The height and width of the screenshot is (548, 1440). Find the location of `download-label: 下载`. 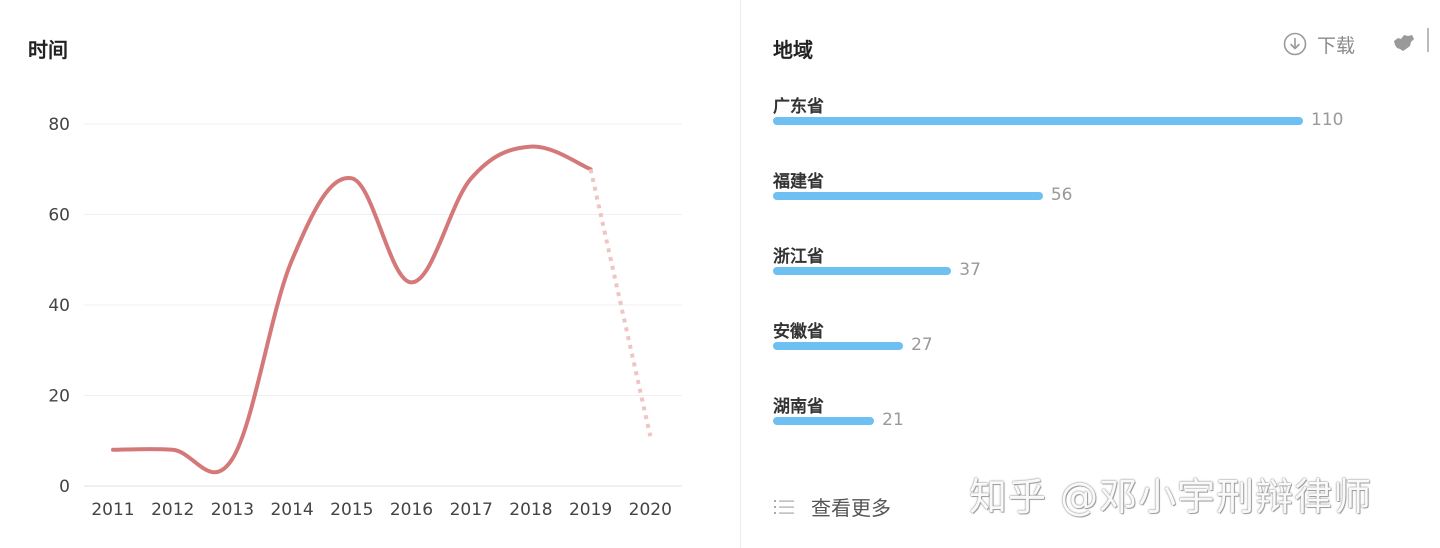

download-label: 下载 is located at coordinates (1336, 45).